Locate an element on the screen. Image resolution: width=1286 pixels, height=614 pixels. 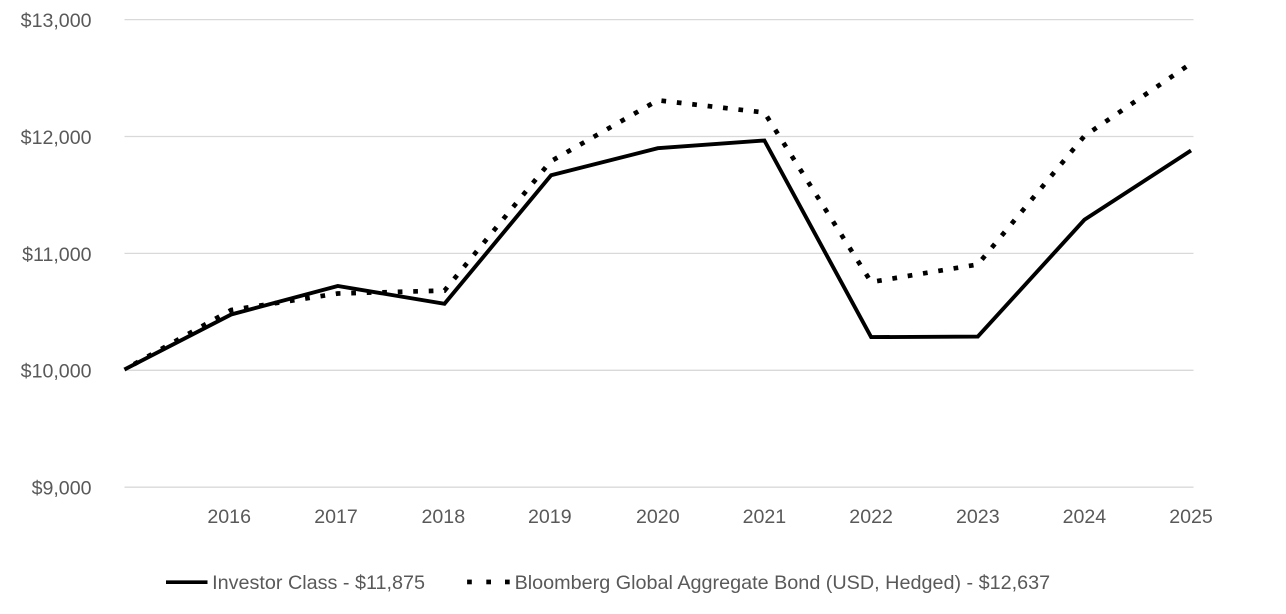
svg-text: 2024 is located at coordinates (1085, 517).